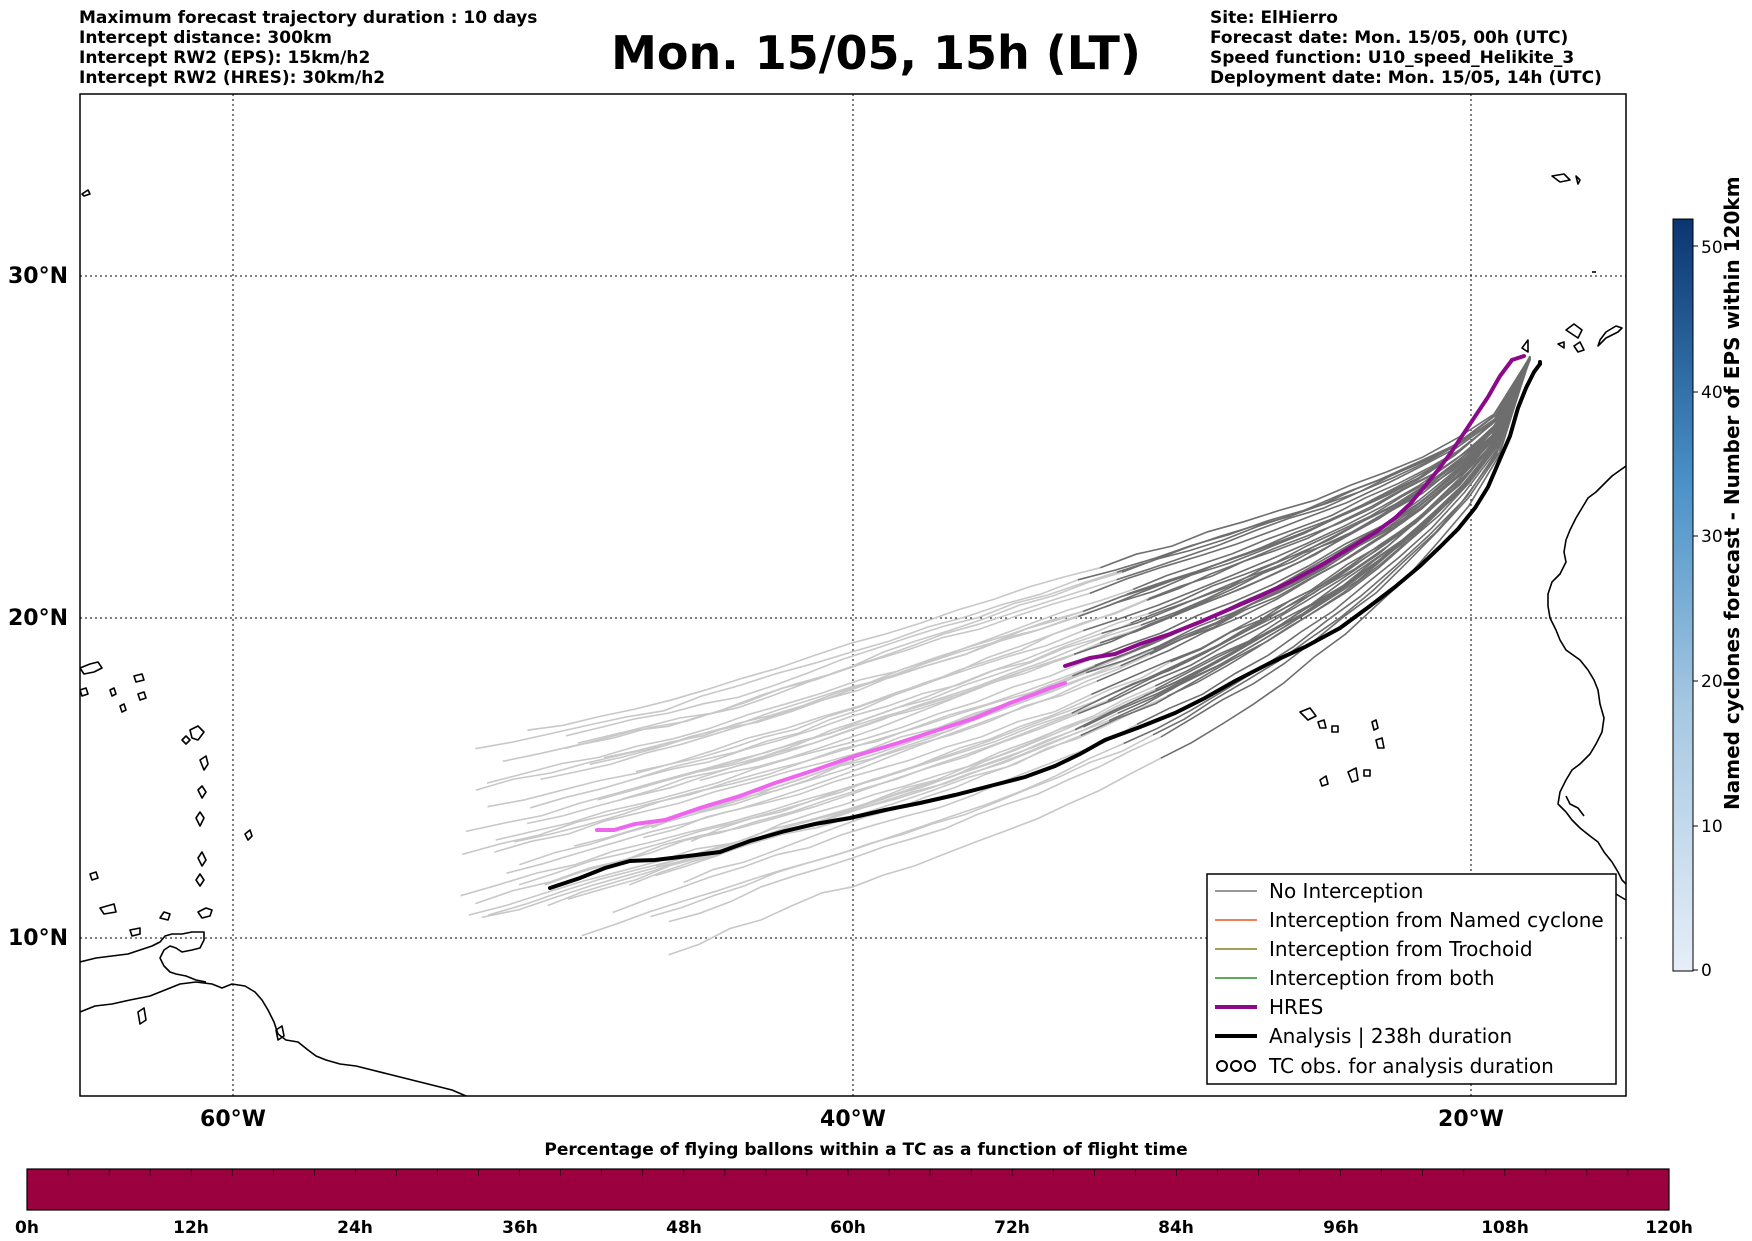  What do you see at coordinates (200, 880) in the screenshot?
I see `island-st-lucia` at bounding box center [200, 880].